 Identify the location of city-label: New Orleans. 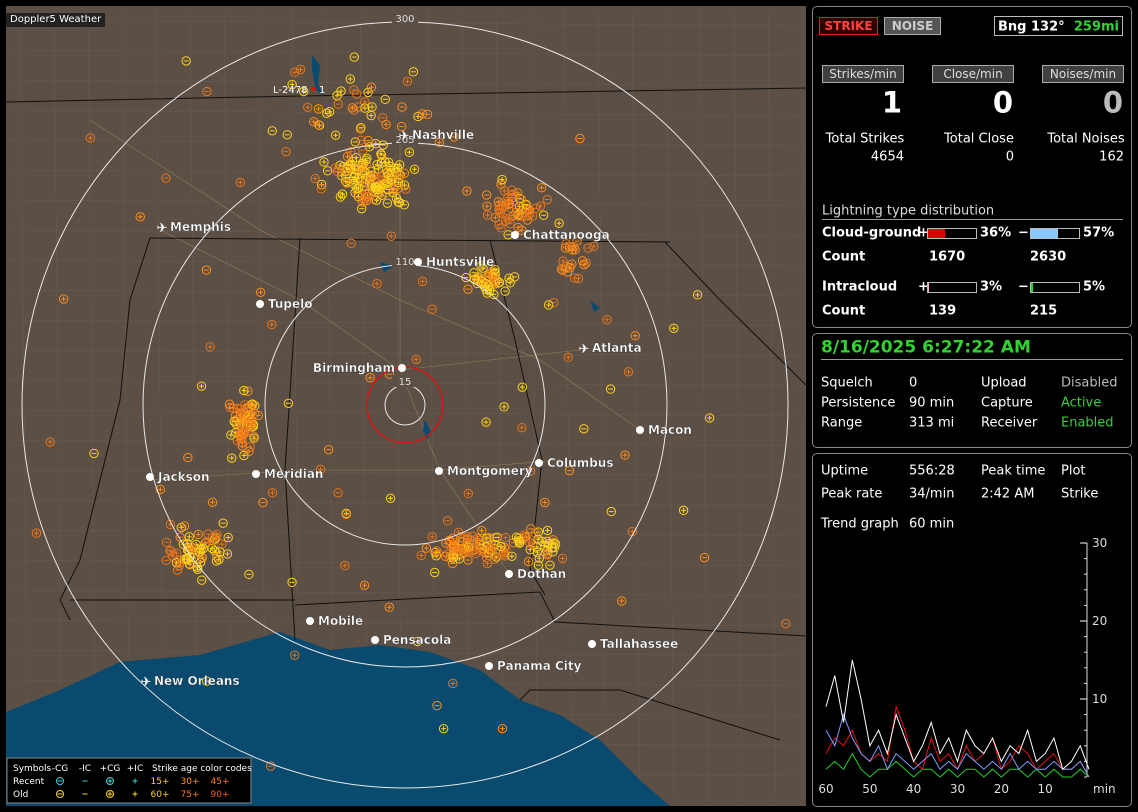
(197, 681).